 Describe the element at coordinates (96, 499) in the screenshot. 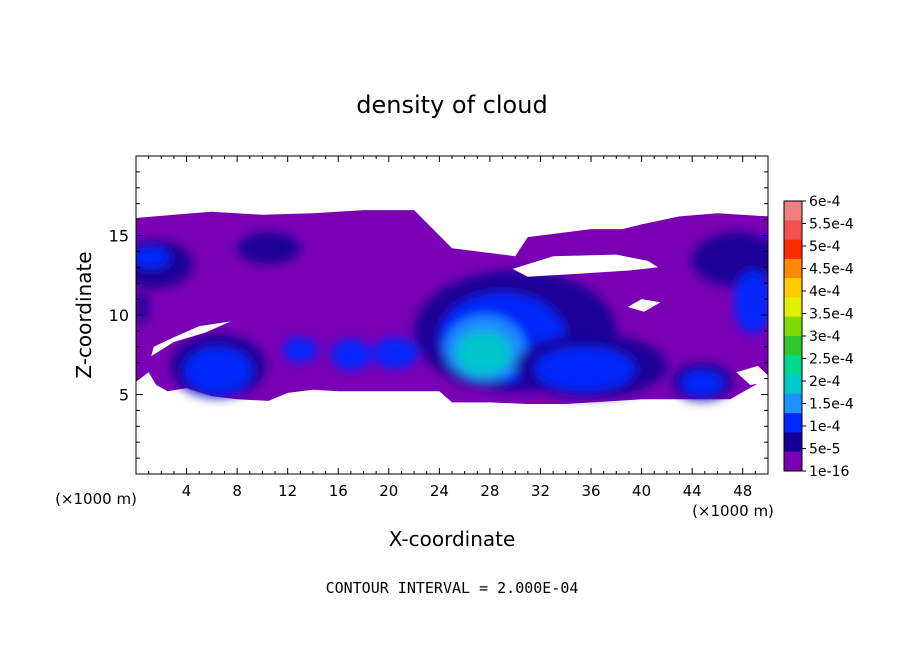

I see `x-unit-left: (×1000 m)` at that location.